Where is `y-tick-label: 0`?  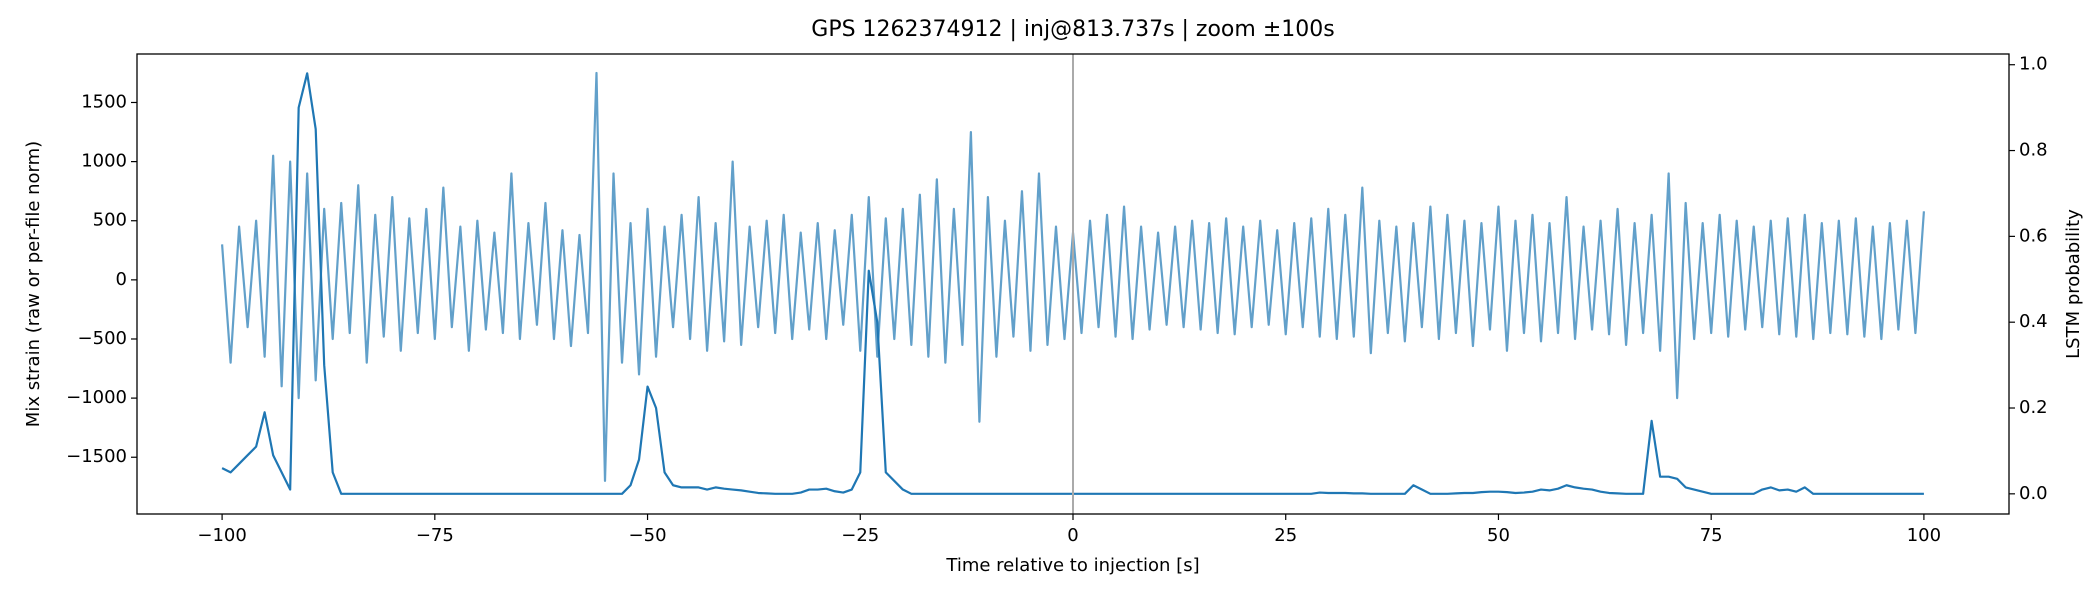
y-tick-label: 0 is located at coordinates (121, 279).